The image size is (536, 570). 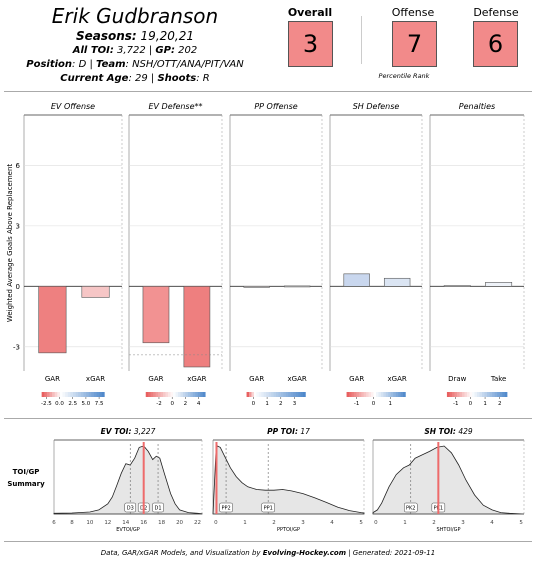 What do you see at coordinates (111, 64) in the screenshot?
I see `team-label: Team` at bounding box center [111, 64].